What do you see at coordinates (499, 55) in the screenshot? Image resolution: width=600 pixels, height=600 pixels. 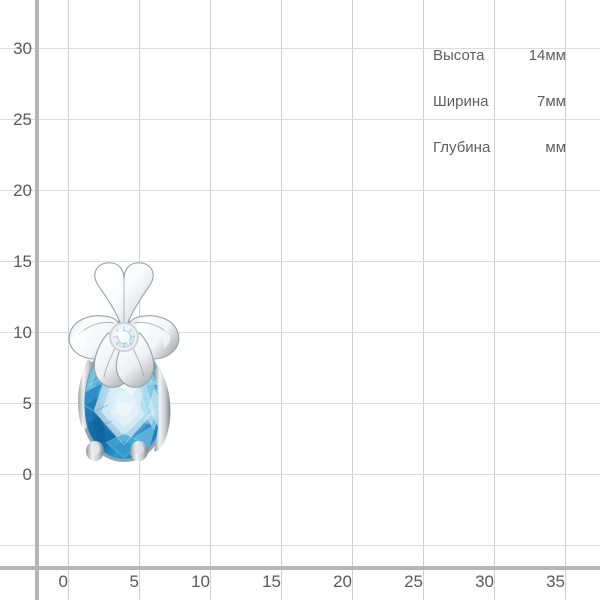 I see `spec-row-height: Высота 14мм` at bounding box center [499, 55].